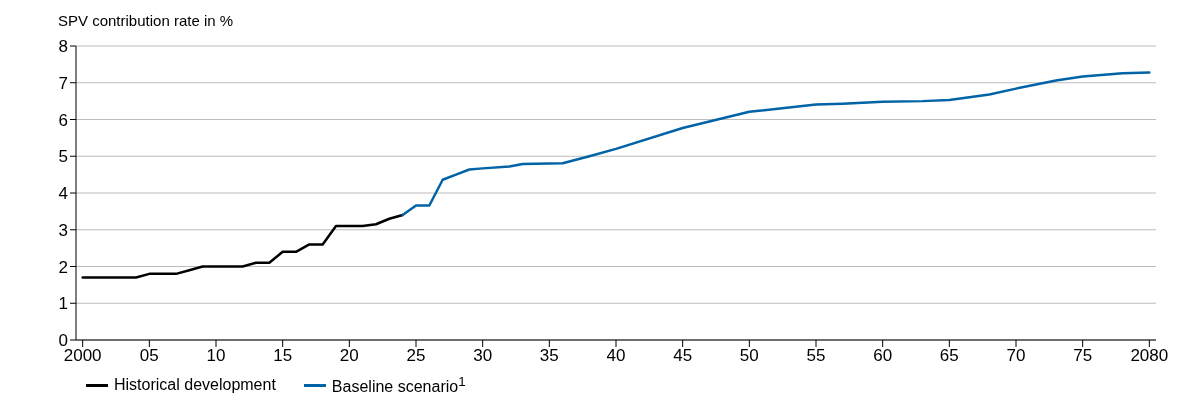 This screenshot has width=1184, height=419. Describe the element at coordinates (63, 47) in the screenshot. I see `y-tick-label: 8` at that location.